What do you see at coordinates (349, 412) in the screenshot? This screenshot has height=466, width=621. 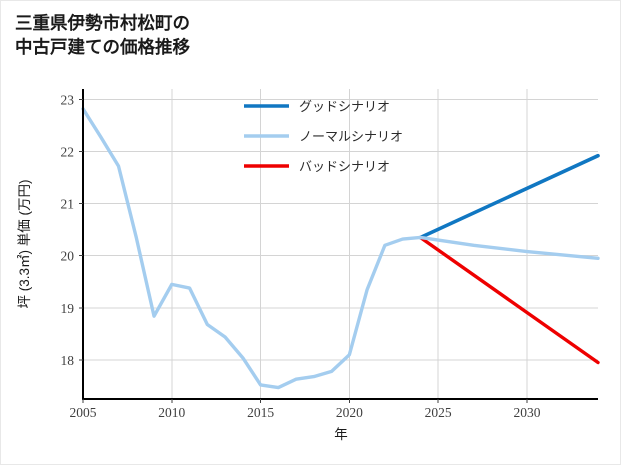 I see `x-tick-label: 2020` at bounding box center [349, 412].